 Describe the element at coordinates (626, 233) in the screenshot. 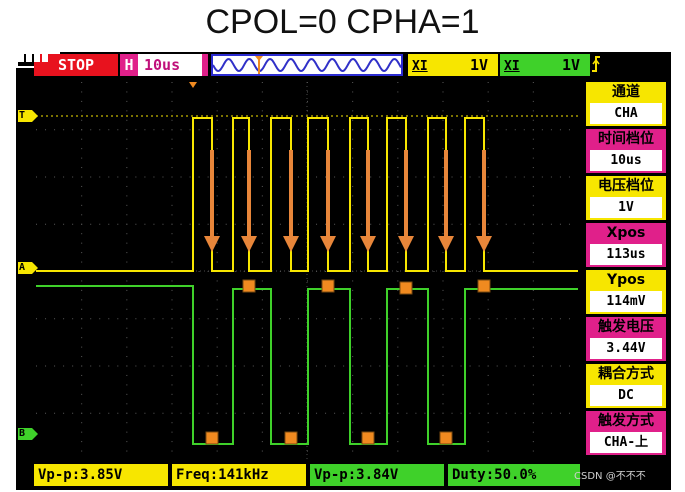

I see `panel-xpos-label: Xpos` at that location.